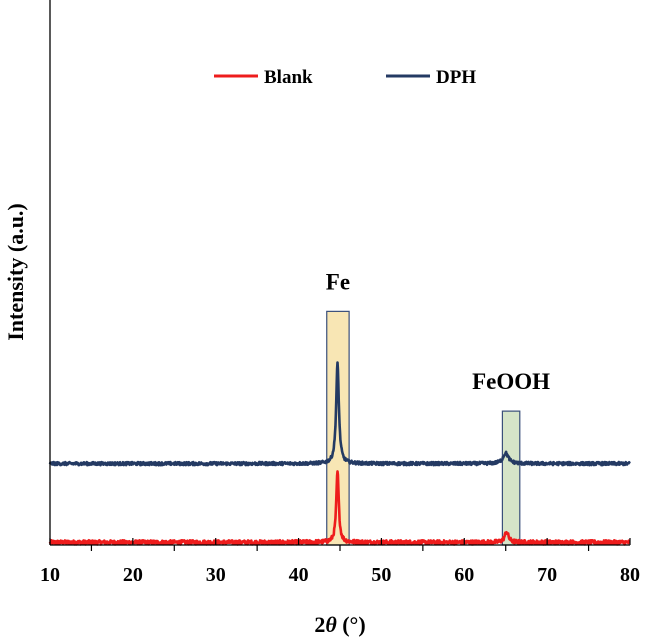  I want to click on legend-label-blank: Blank, so click(288, 77).